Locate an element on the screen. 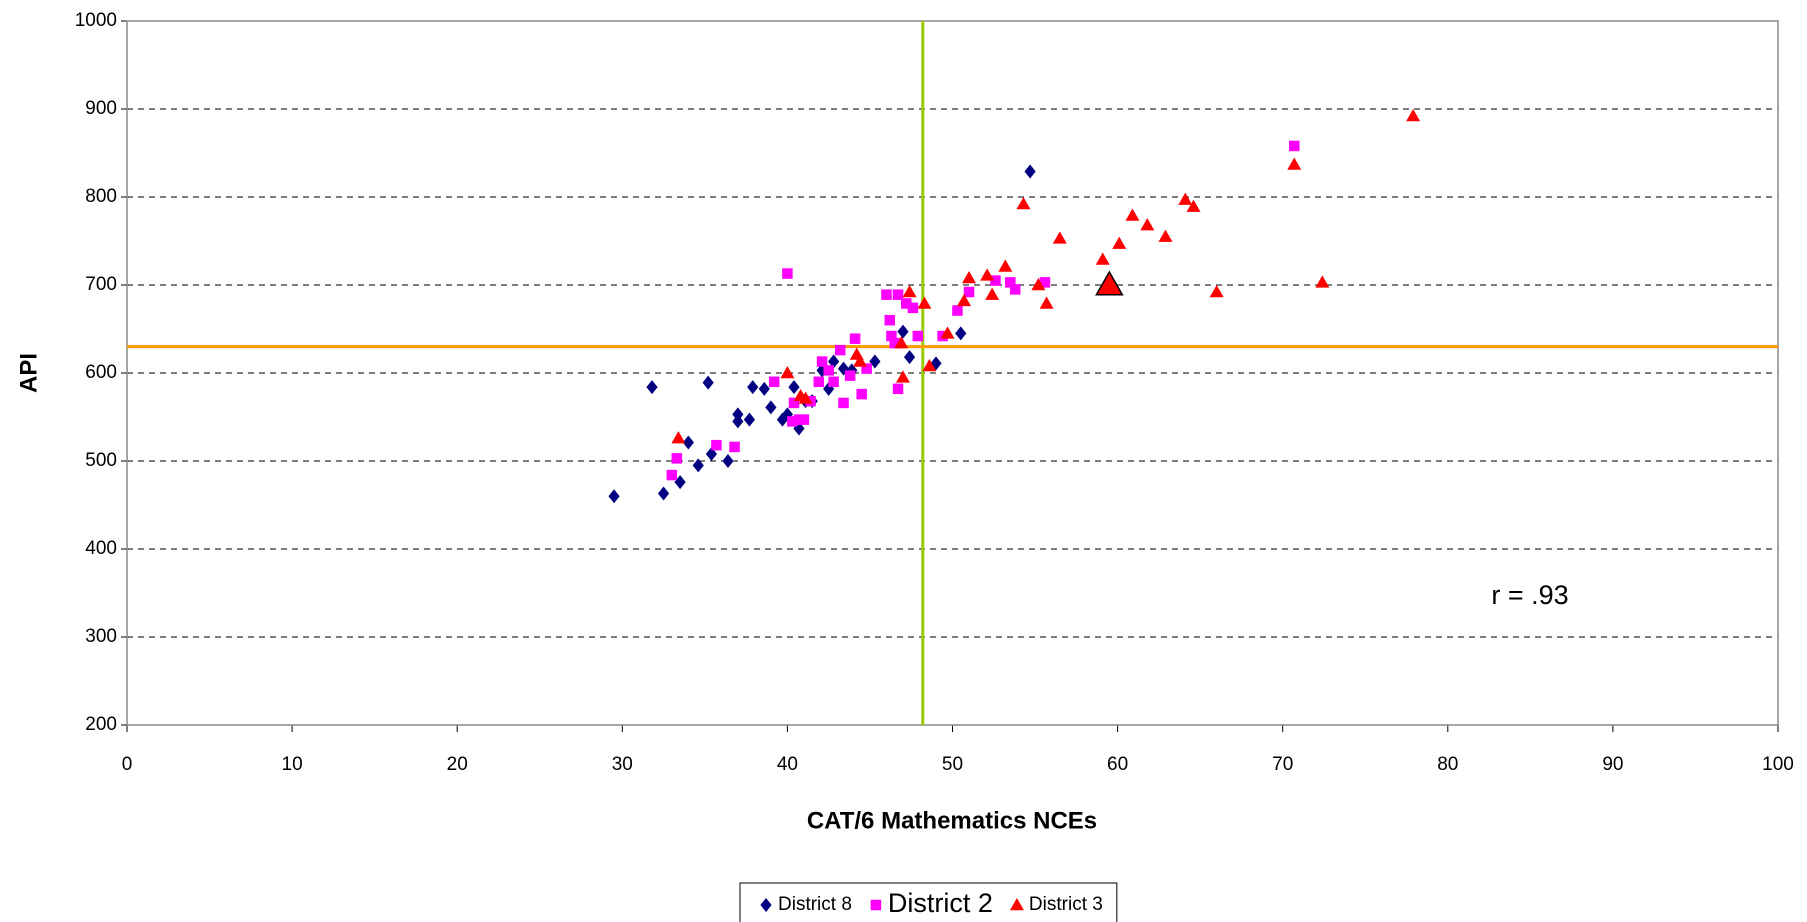  x-axis-title: CAT/6 Mathematics NCEs is located at coordinates (952, 820).